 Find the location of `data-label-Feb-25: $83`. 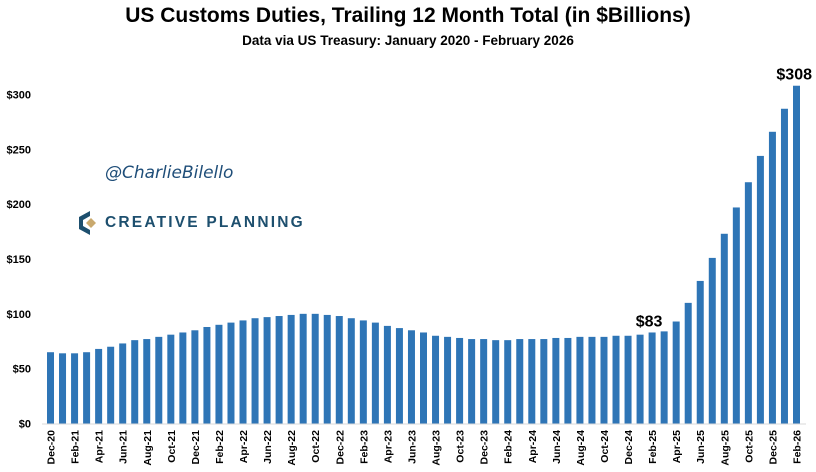

data-label-Feb-25: $83 is located at coordinates (649, 321).